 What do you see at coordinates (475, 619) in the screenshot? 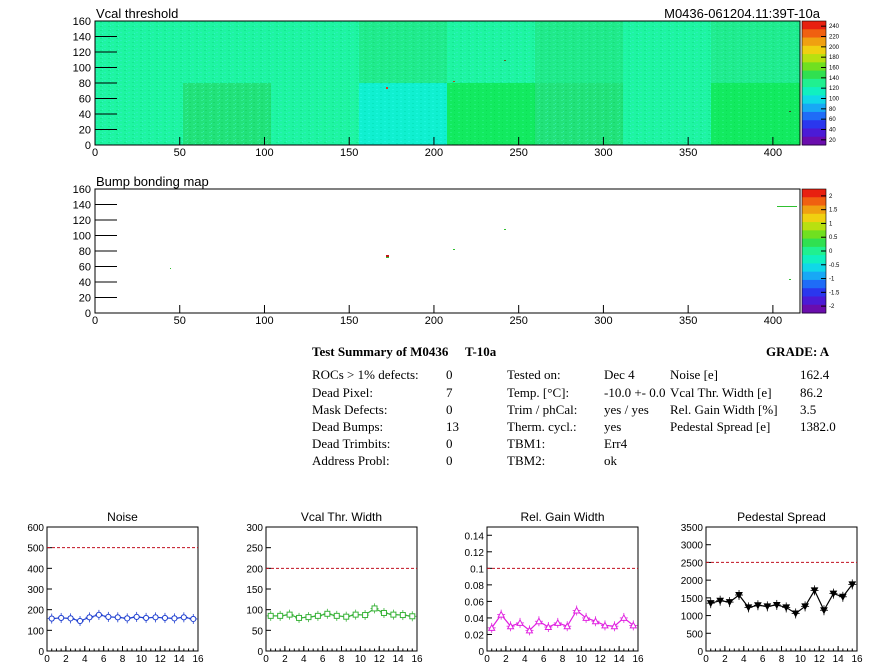
I see `y-tick-label: 0.04` at bounding box center [475, 619].